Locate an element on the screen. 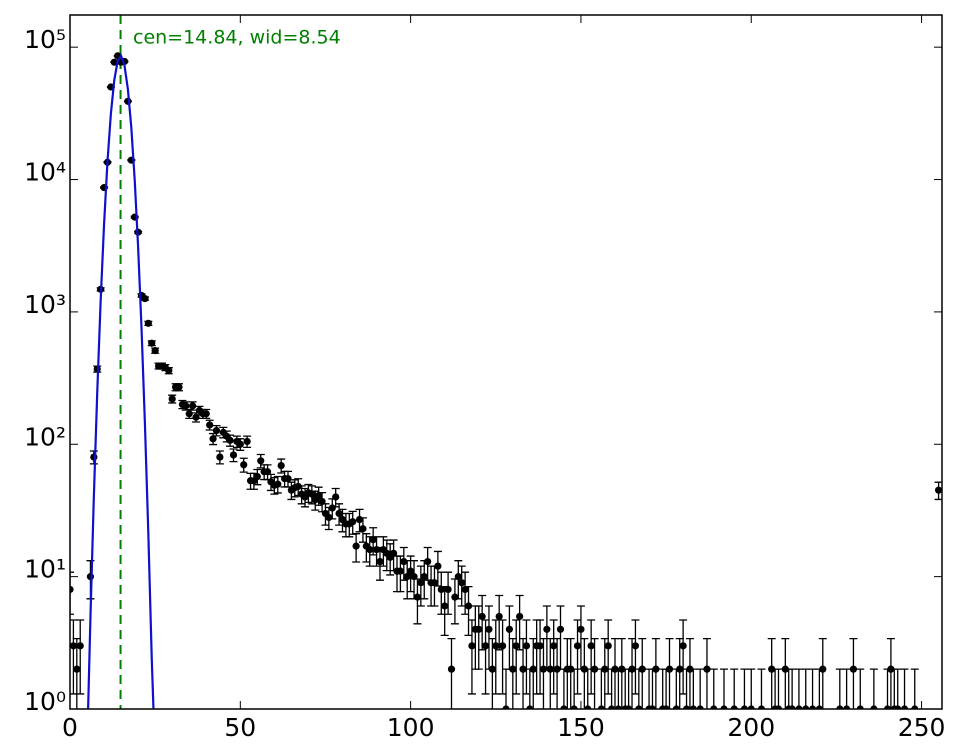 The height and width of the screenshot is (756, 965). y-tick-label: 10² is located at coordinates (45, 436).